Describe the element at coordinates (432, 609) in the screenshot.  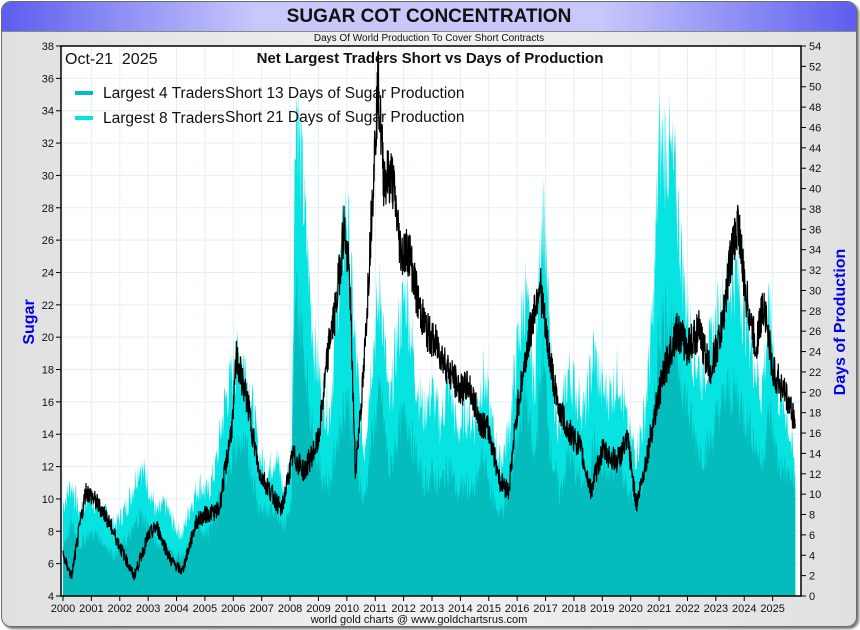
I see `x-tick-label: 2013` at that location.